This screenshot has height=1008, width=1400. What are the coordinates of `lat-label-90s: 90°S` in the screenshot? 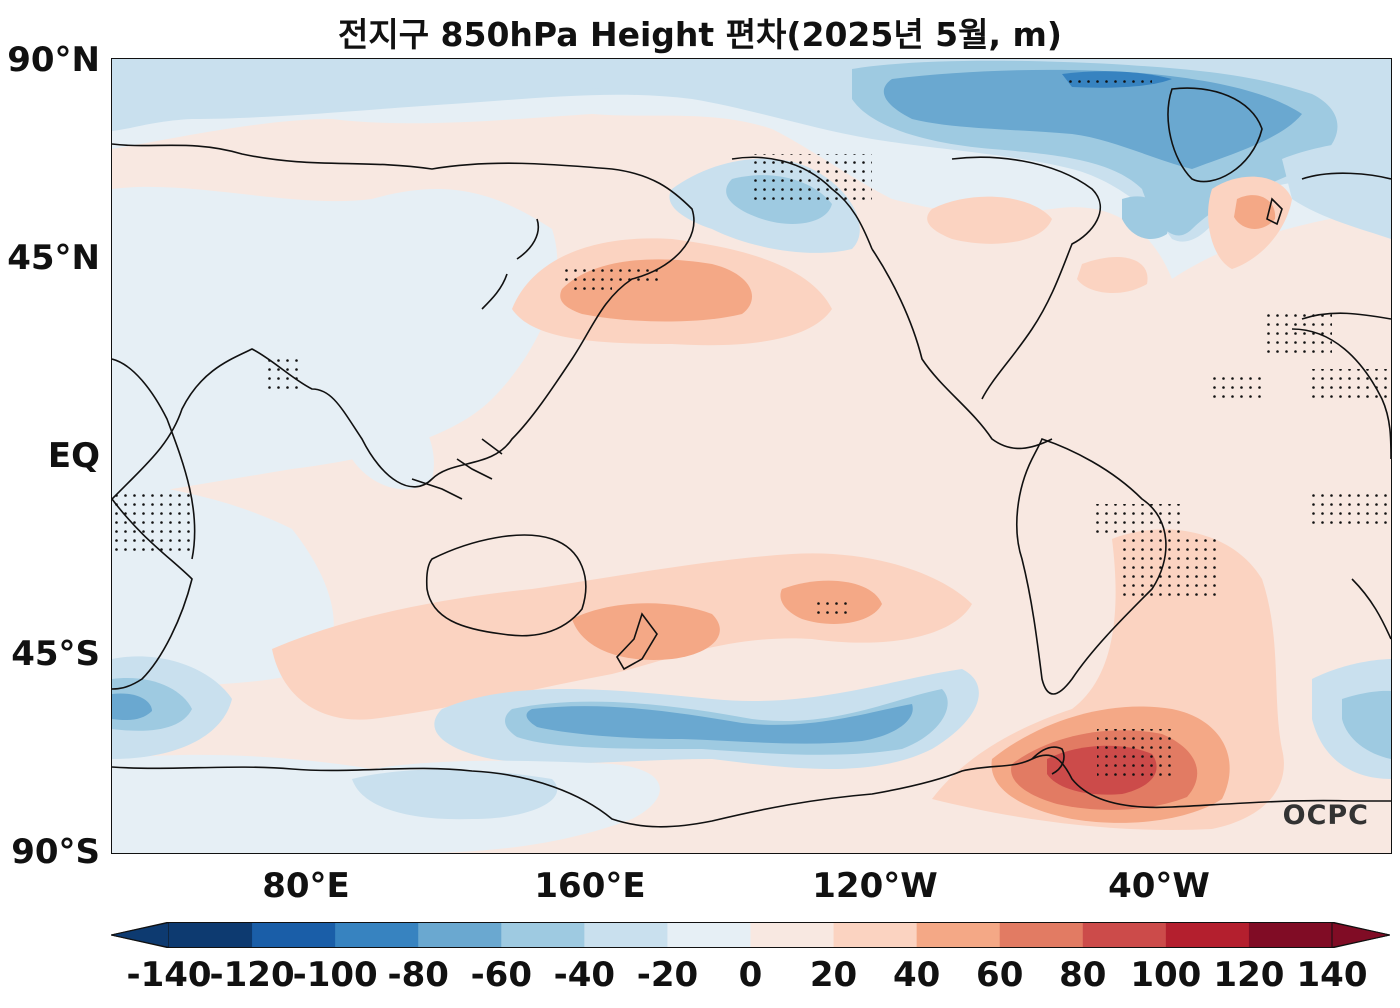 It's located at (55, 852).